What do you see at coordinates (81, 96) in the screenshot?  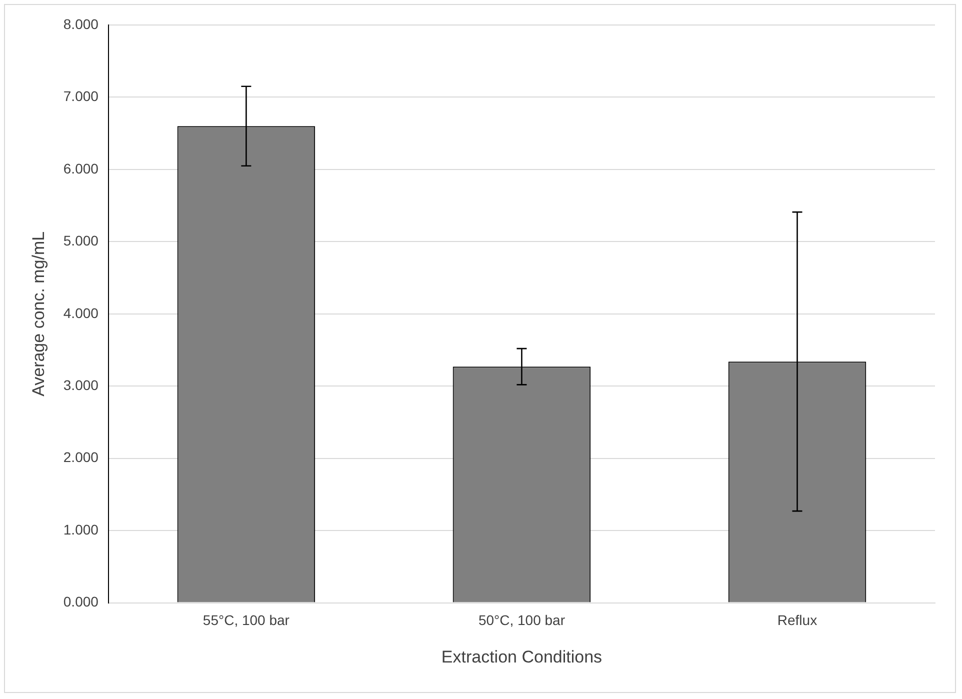 I see `y-tick-label: 7.000` at bounding box center [81, 96].